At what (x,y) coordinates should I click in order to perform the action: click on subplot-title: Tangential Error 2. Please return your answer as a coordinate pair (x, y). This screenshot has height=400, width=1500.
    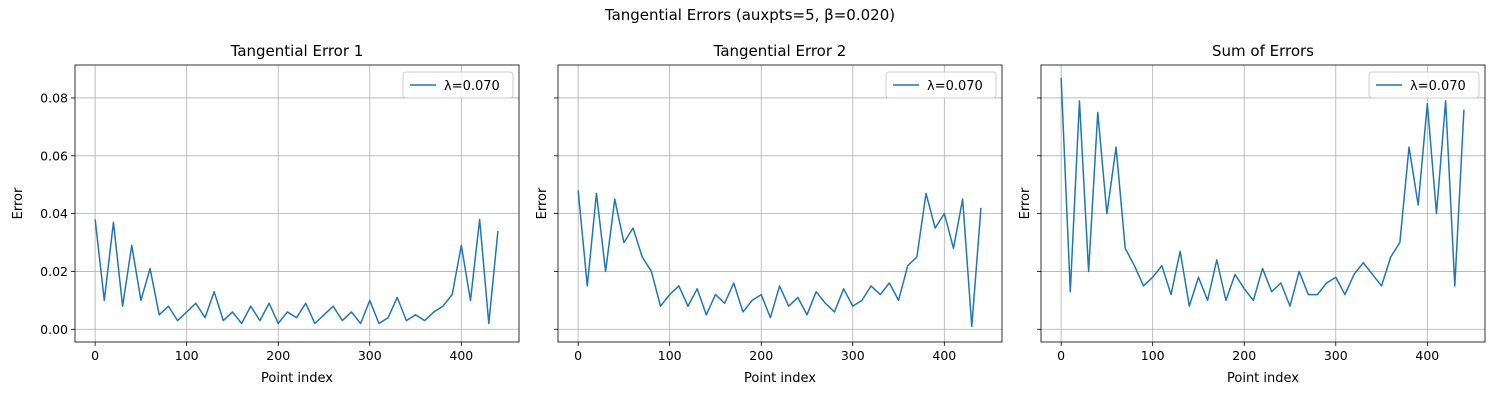
    Looking at the image, I should click on (780, 51).